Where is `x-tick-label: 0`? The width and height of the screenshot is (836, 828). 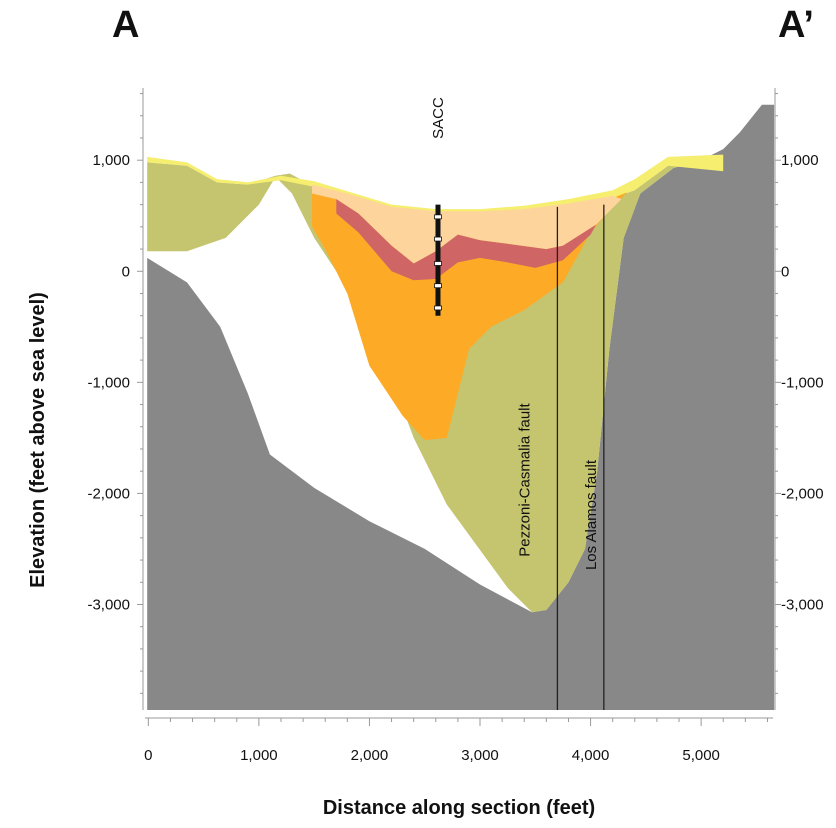 x-tick-label: 0 is located at coordinates (148, 755).